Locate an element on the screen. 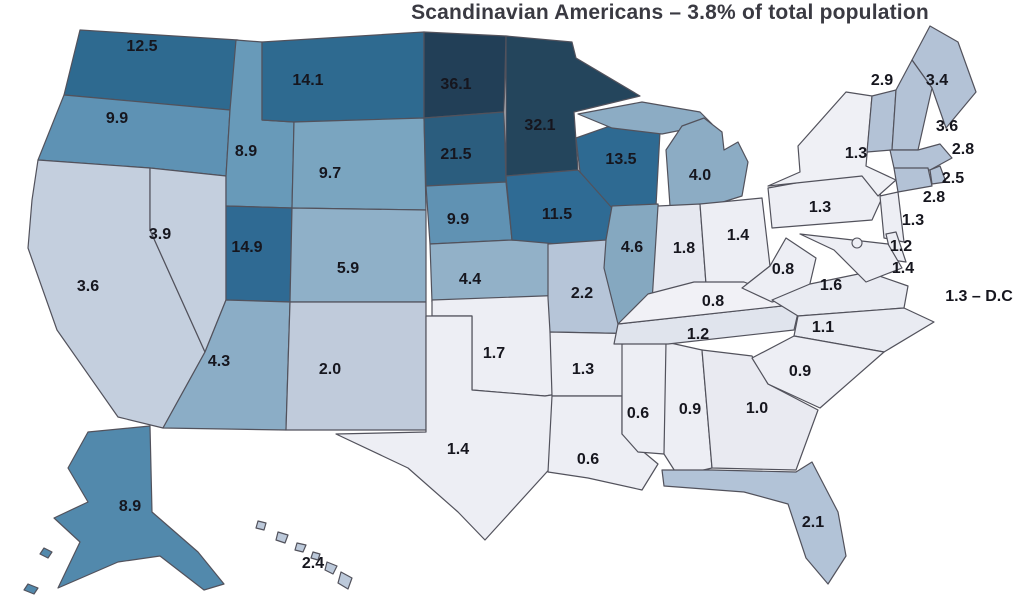 Image resolution: width=1024 pixels, height=596 pixels. state-ga: Georgia is located at coordinates (760, 410).